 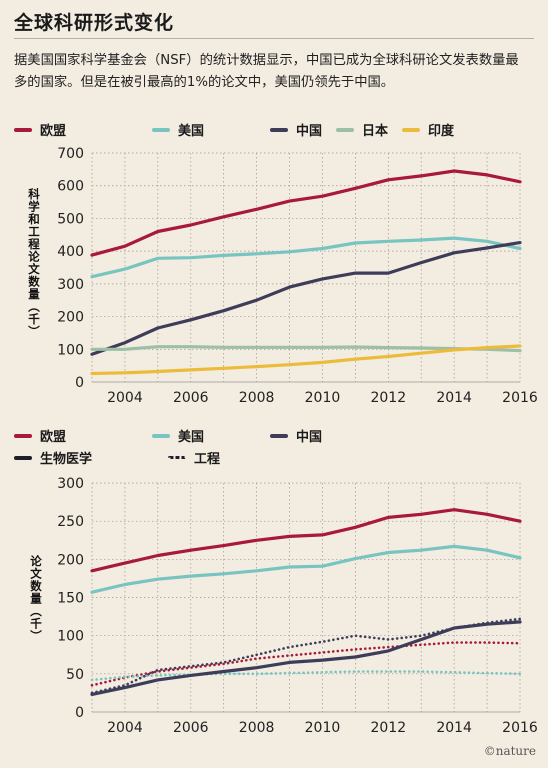 What do you see at coordinates (53, 437) in the screenshot?
I see `legend2-label-eu: 欧盟` at bounding box center [53, 437].